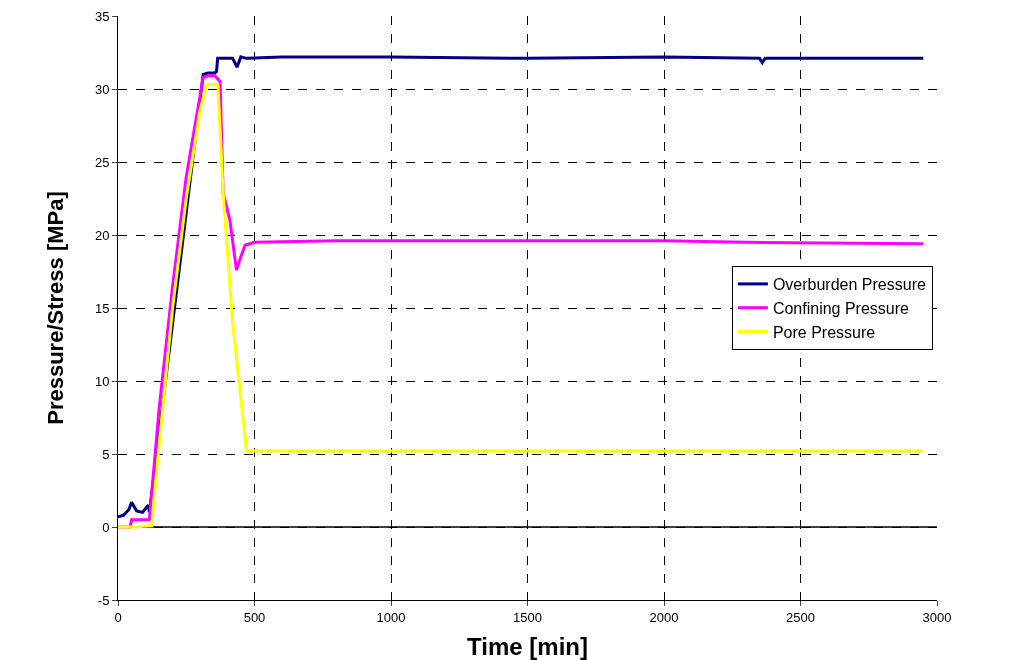  What do you see at coordinates (103, 600) in the screenshot?
I see `y-tick-label: -5` at bounding box center [103, 600].